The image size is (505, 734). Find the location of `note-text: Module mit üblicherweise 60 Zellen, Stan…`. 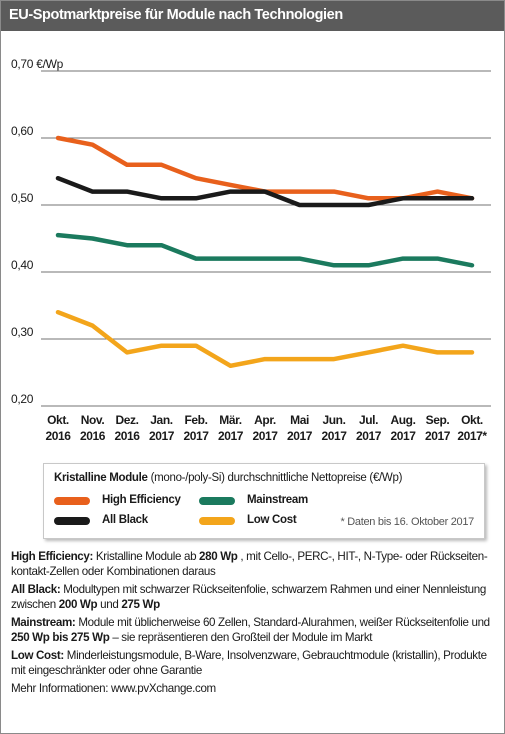

note-text: Module mit üblicherweise 60 Zellen, Stan… is located at coordinates (284, 622).